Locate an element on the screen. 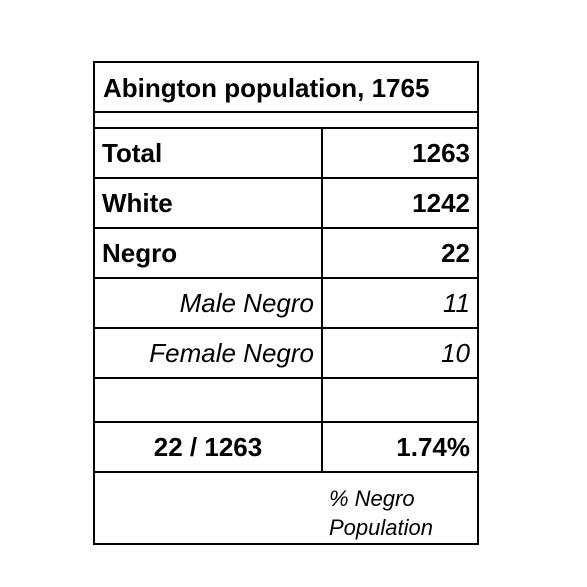  row-value-female-negro: 10 is located at coordinates (455, 352).